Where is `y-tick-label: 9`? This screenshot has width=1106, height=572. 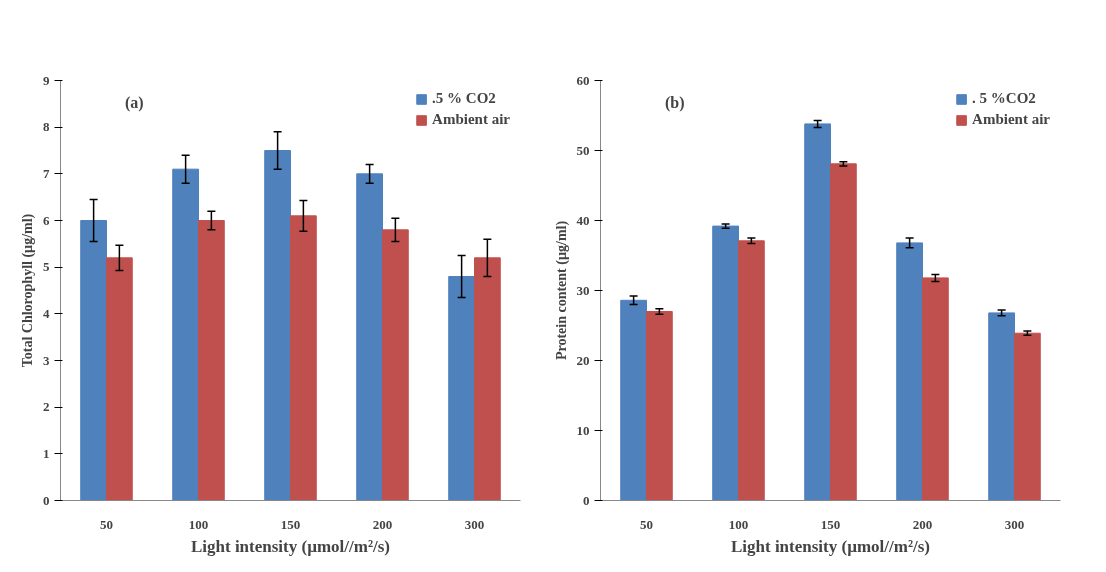
y-tick-label: 9 is located at coordinates (46, 80).